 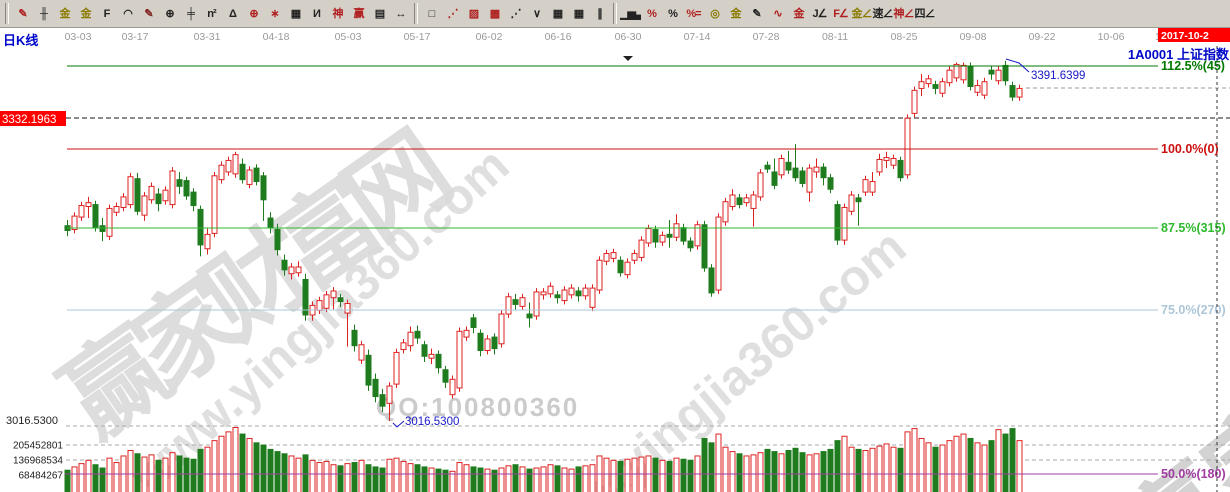 I want to click on percent-tool-icon: %, so click(x=673, y=13).